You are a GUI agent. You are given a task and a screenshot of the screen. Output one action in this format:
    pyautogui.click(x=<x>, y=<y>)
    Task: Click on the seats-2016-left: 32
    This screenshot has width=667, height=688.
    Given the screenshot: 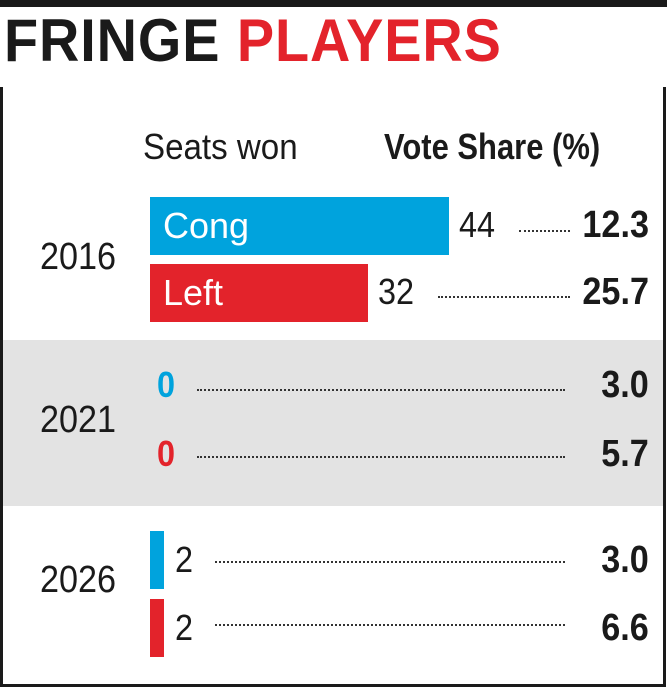 What is the action you would take?
    pyautogui.click(x=396, y=291)
    